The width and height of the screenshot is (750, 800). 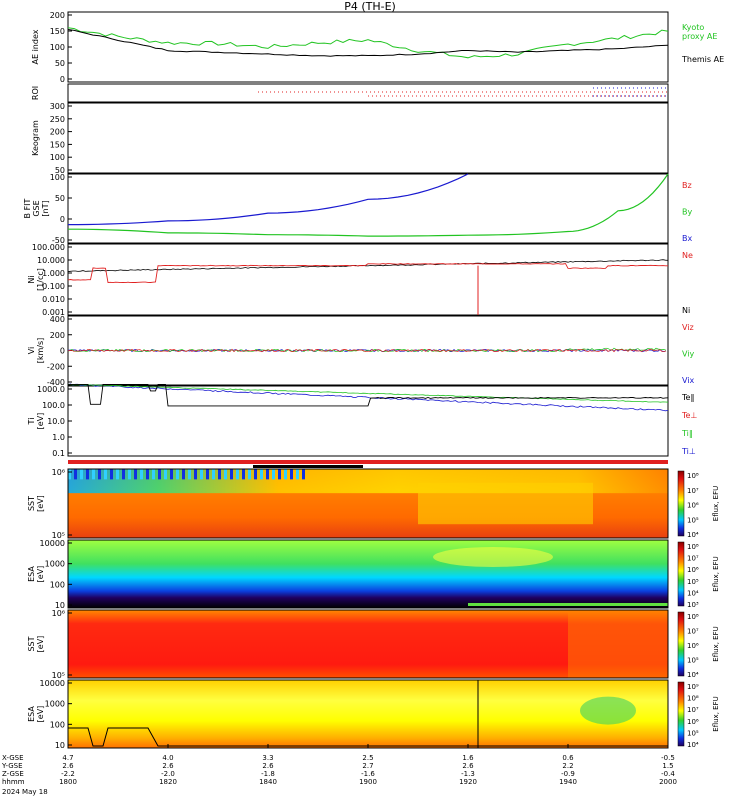 I want to click on bfgm-legend-1: By, so click(x=687, y=212).